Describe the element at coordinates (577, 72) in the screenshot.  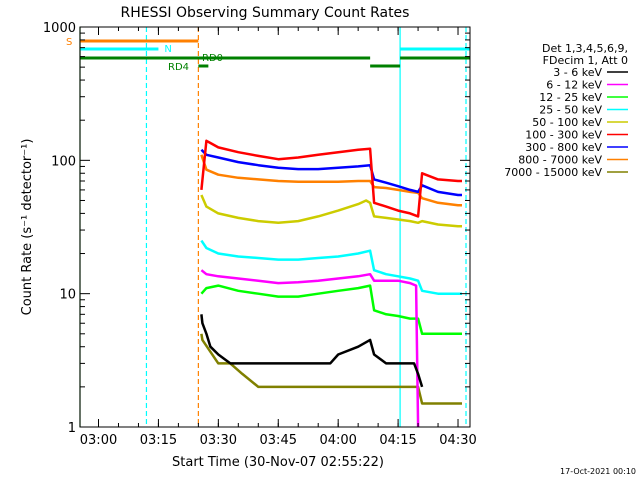
I see `legend-entry-label: 3 - 6 keV` at that location.